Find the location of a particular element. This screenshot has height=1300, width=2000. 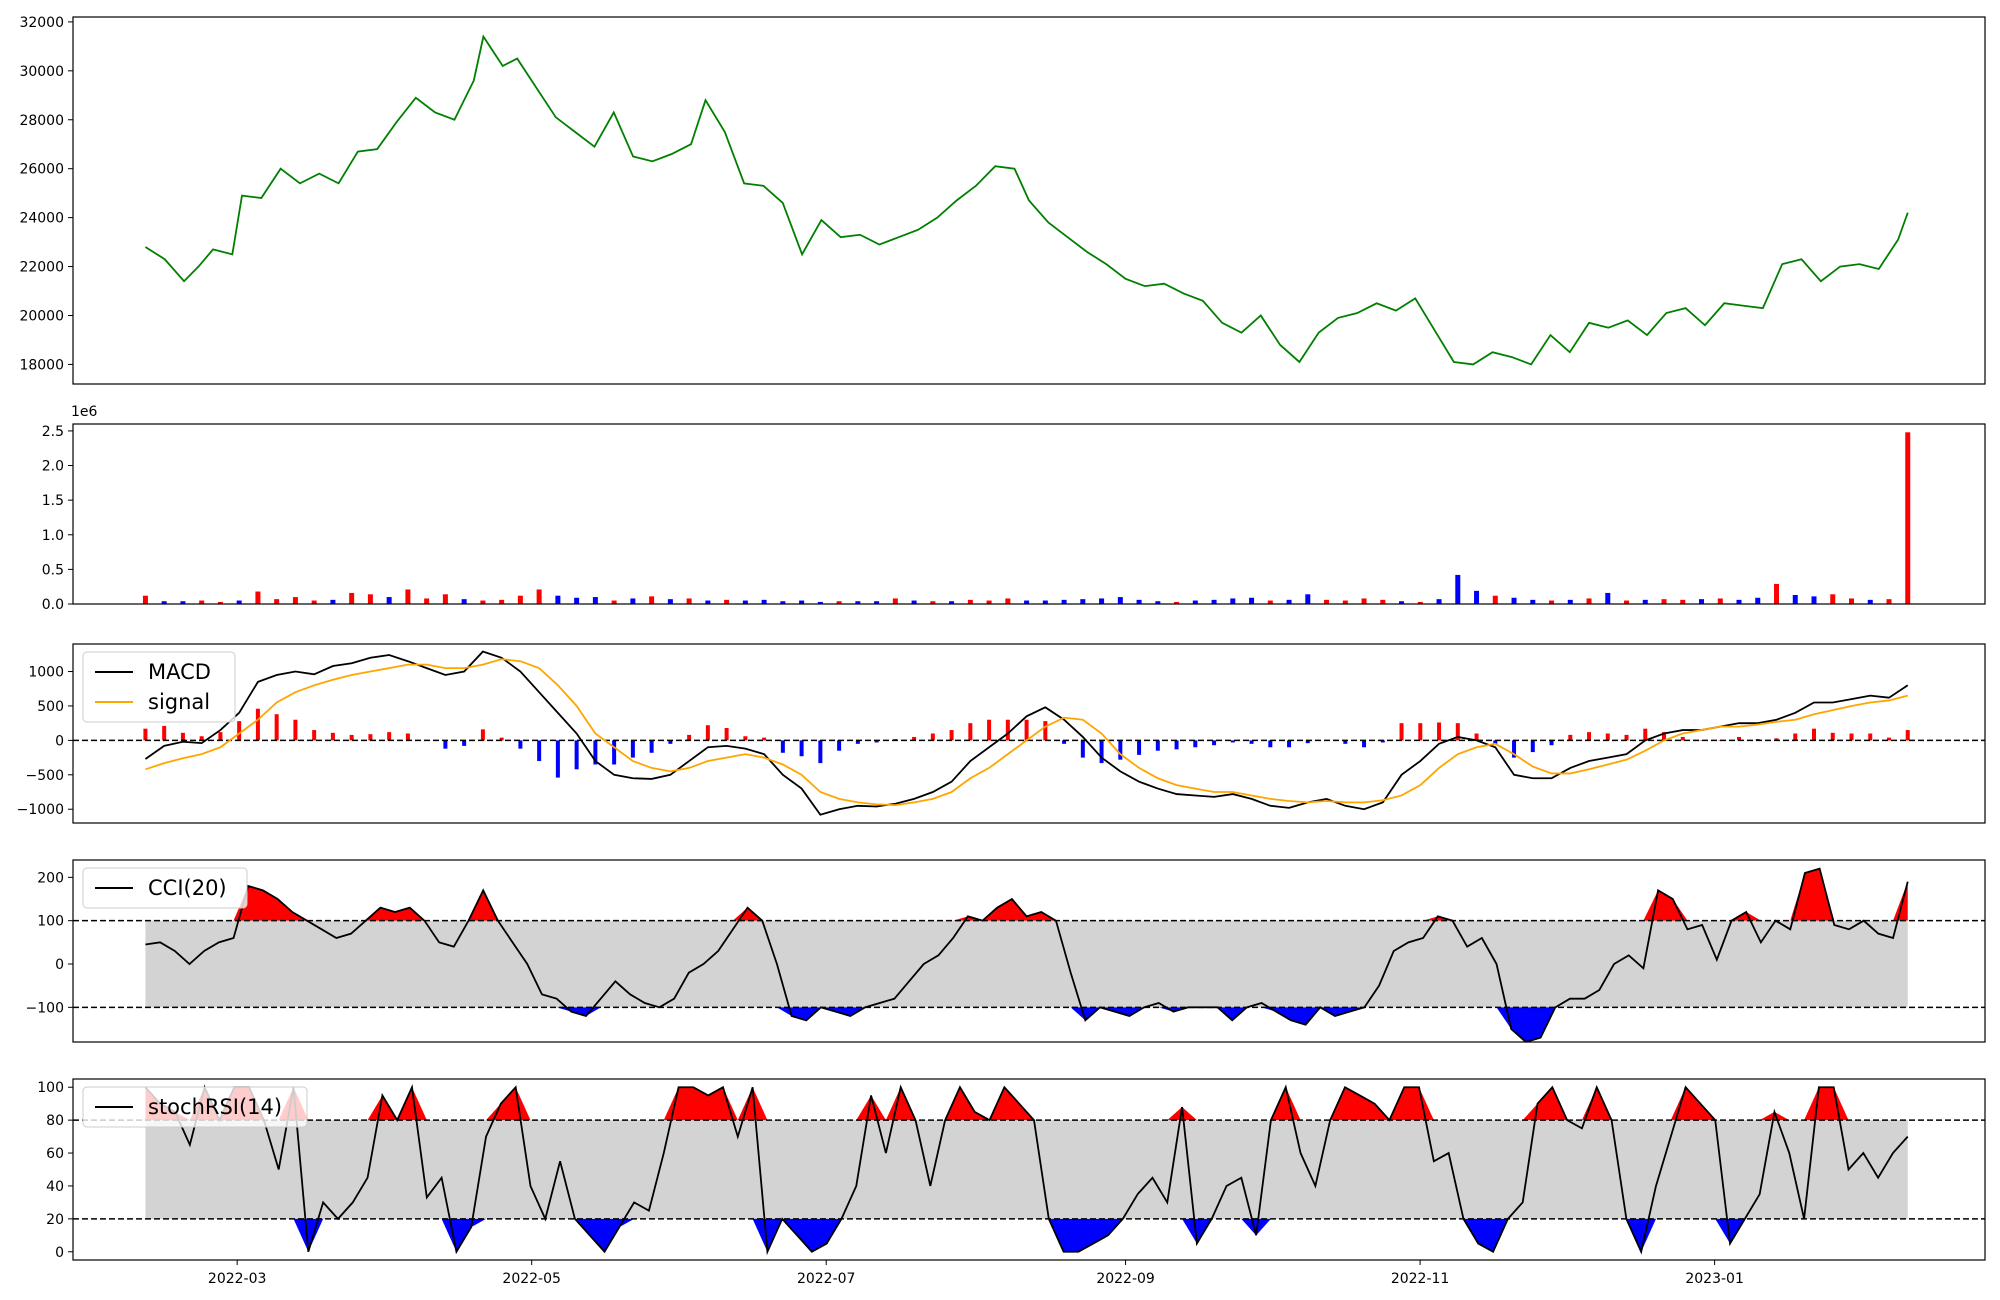

cci-below-fill is located at coordinates (1026, 1024).